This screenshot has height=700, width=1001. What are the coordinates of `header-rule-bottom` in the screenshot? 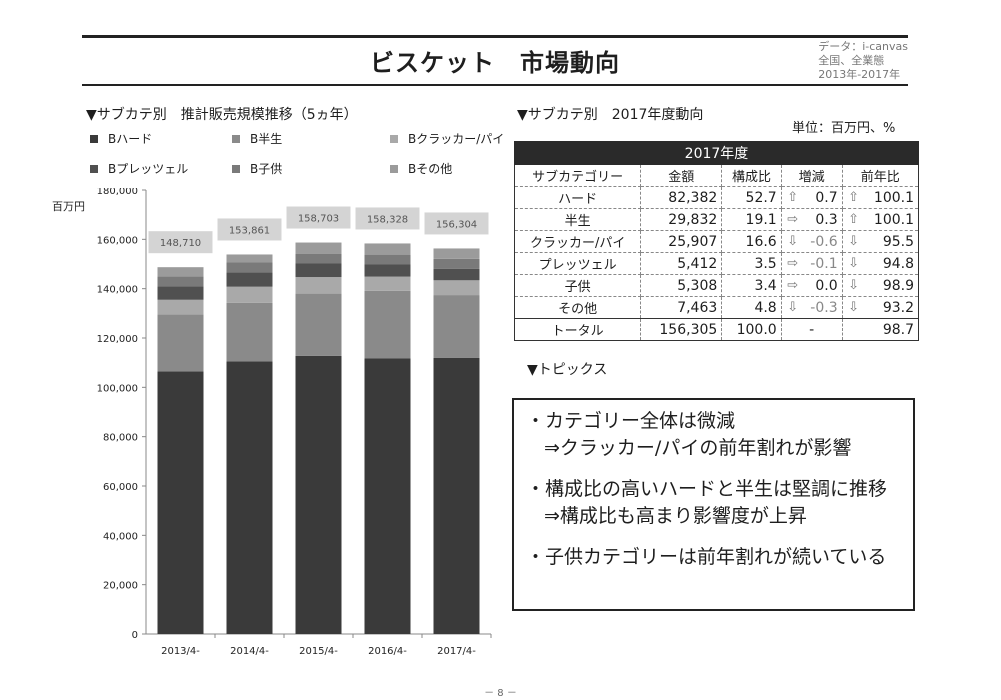 It's located at (495, 85).